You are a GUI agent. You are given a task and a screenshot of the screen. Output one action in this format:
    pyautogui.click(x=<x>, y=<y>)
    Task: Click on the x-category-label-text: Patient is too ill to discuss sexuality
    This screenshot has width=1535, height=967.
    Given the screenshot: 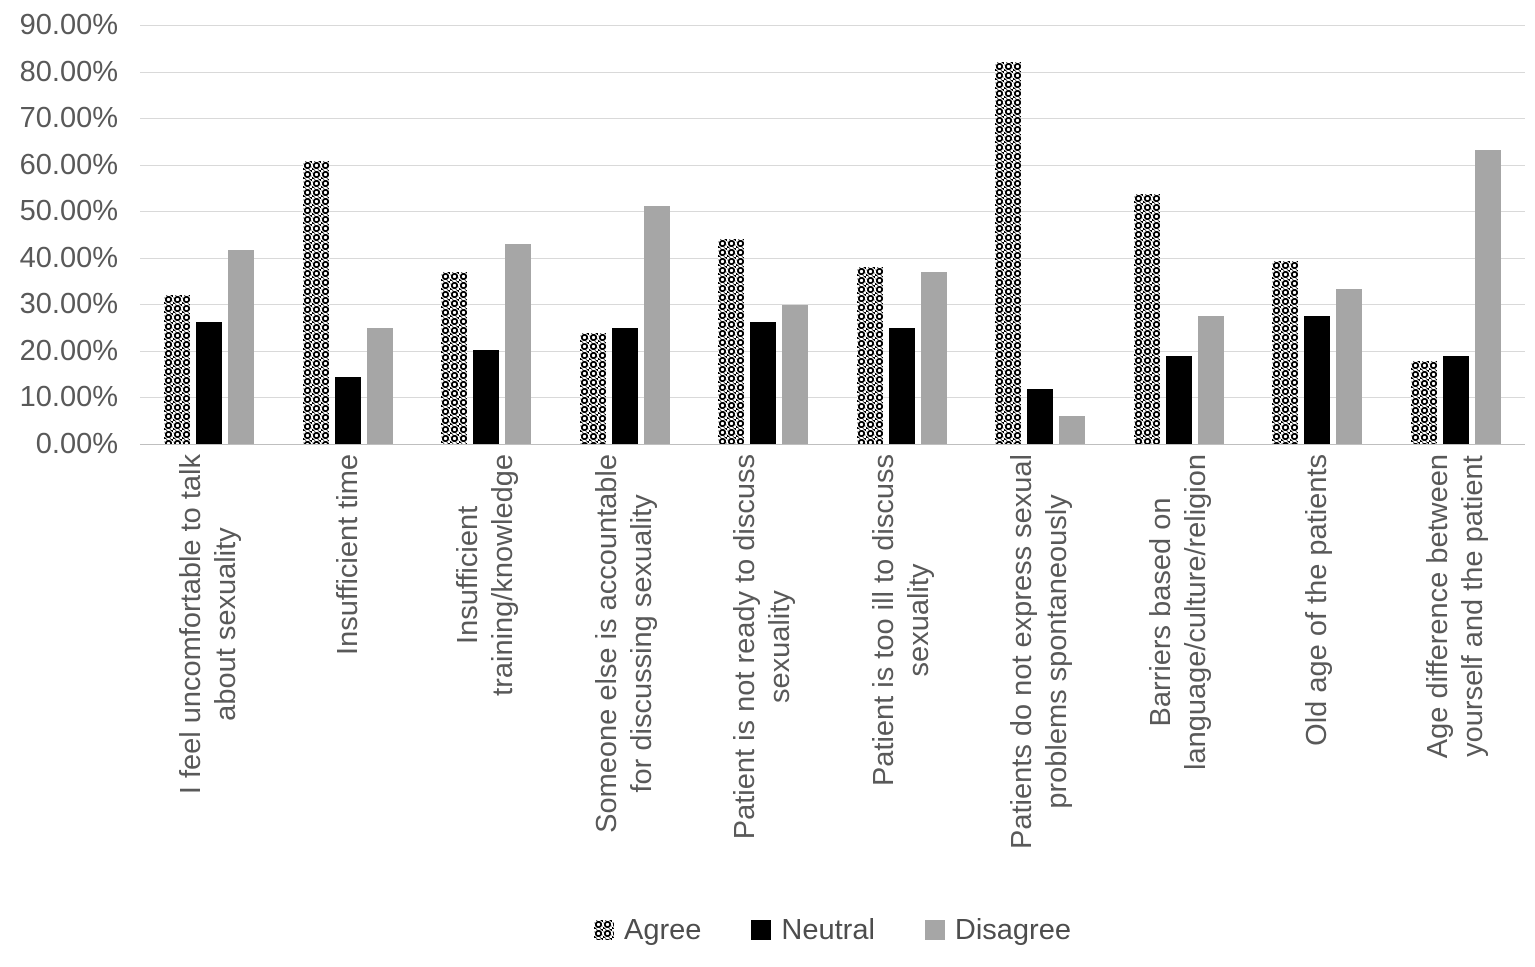 What is the action you would take?
    pyautogui.click(x=901, y=620)
    